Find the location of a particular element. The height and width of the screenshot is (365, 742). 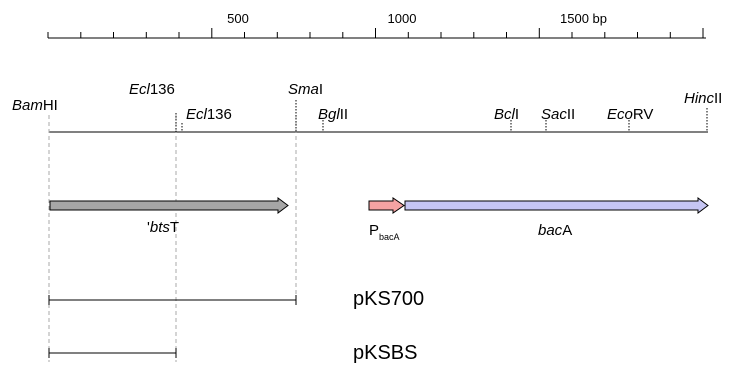

scale-label-1500: 1500 bp is located at coordinates (583, 18).